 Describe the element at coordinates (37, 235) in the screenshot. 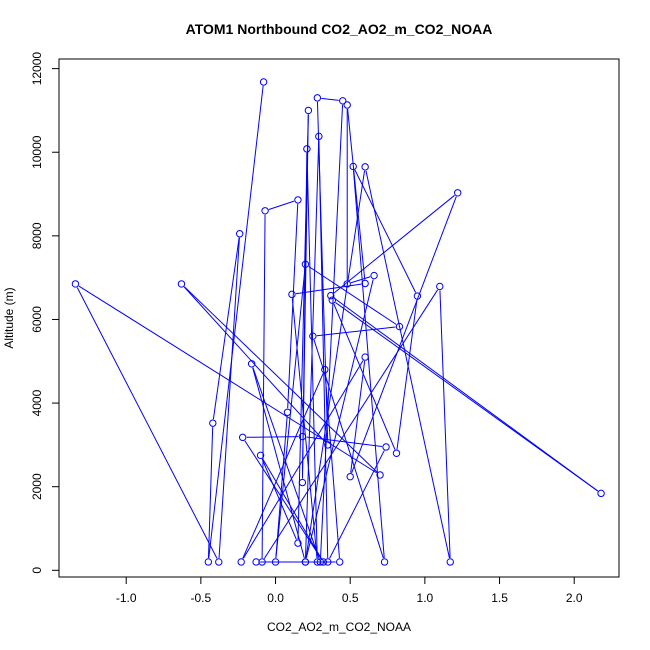

I see `y-tick-label: 8000` at that location.